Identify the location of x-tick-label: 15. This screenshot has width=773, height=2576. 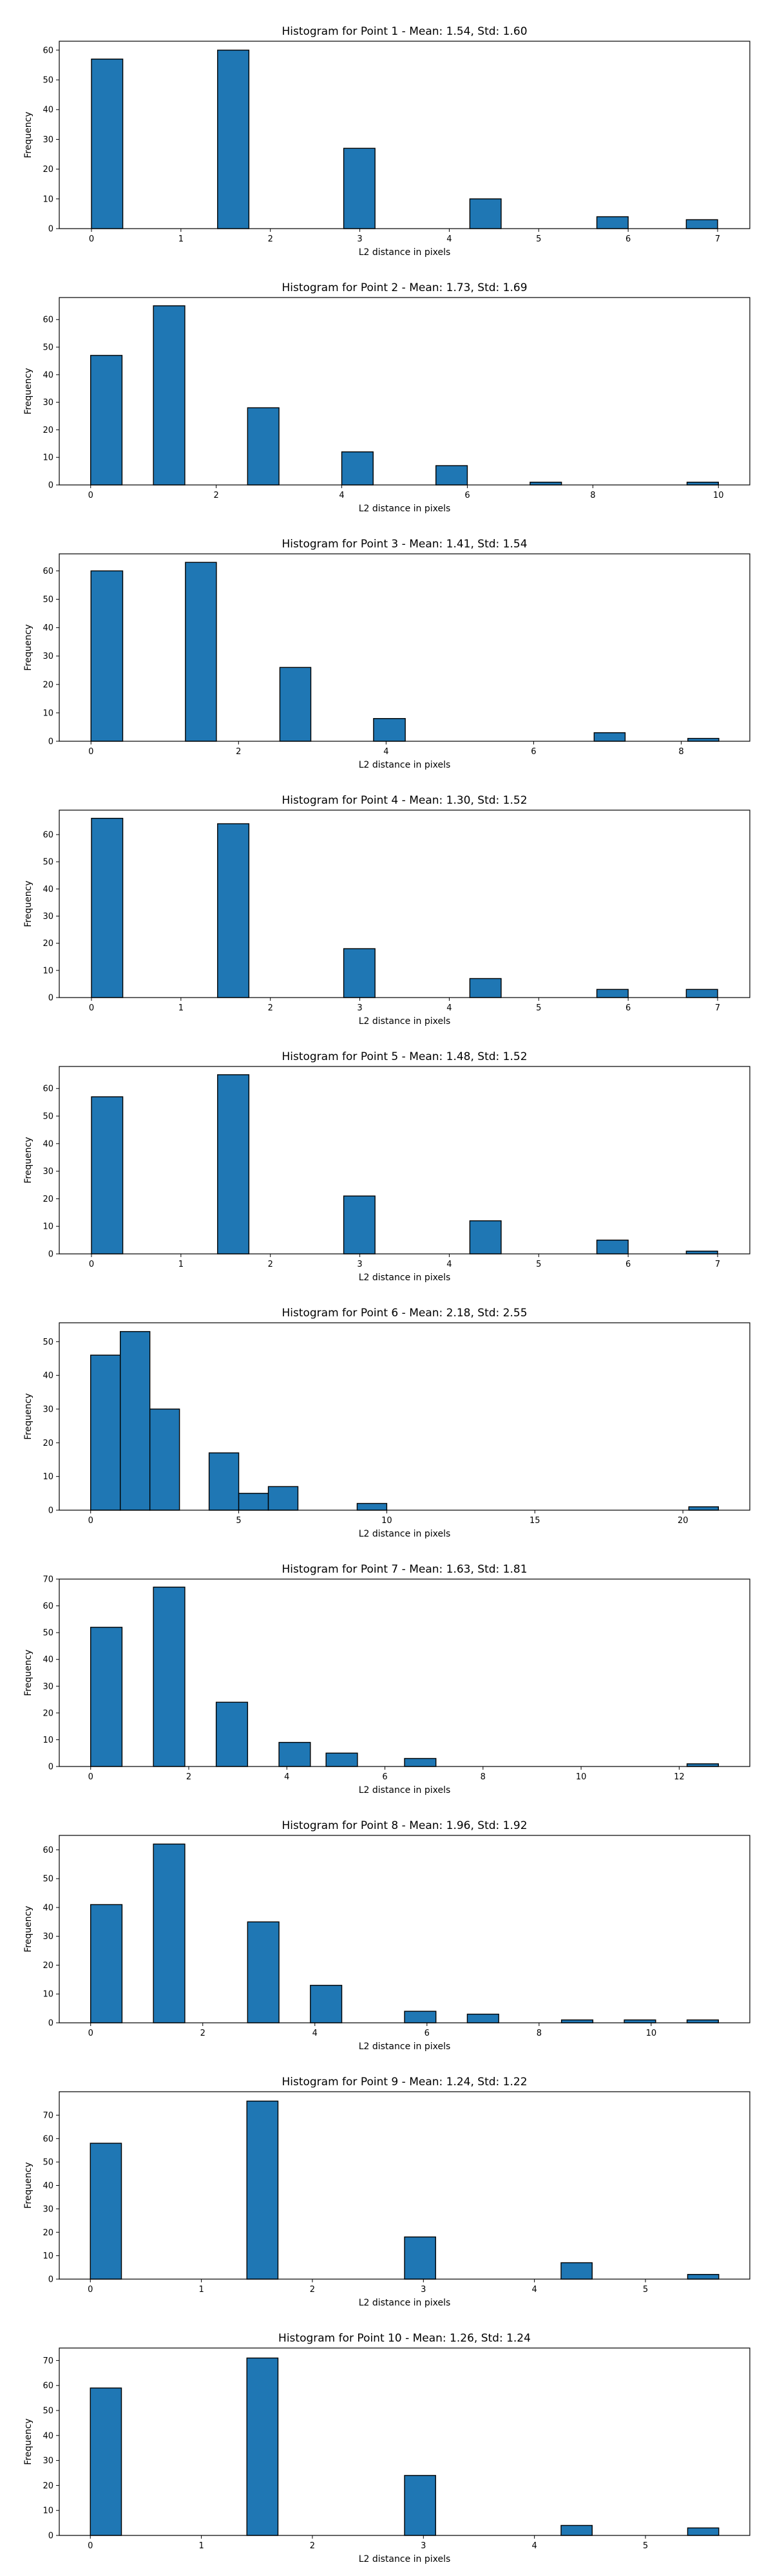
(535, 1521).